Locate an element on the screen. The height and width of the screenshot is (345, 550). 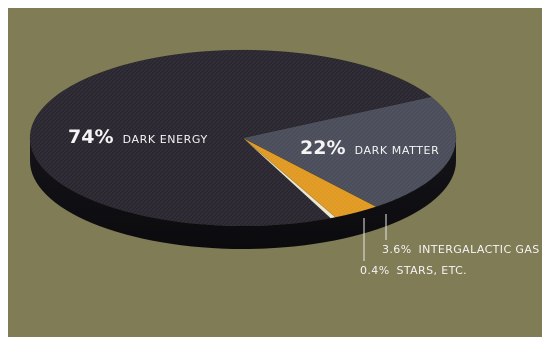
dark-energy-percent: 74% is located at coordinates (90, 137).